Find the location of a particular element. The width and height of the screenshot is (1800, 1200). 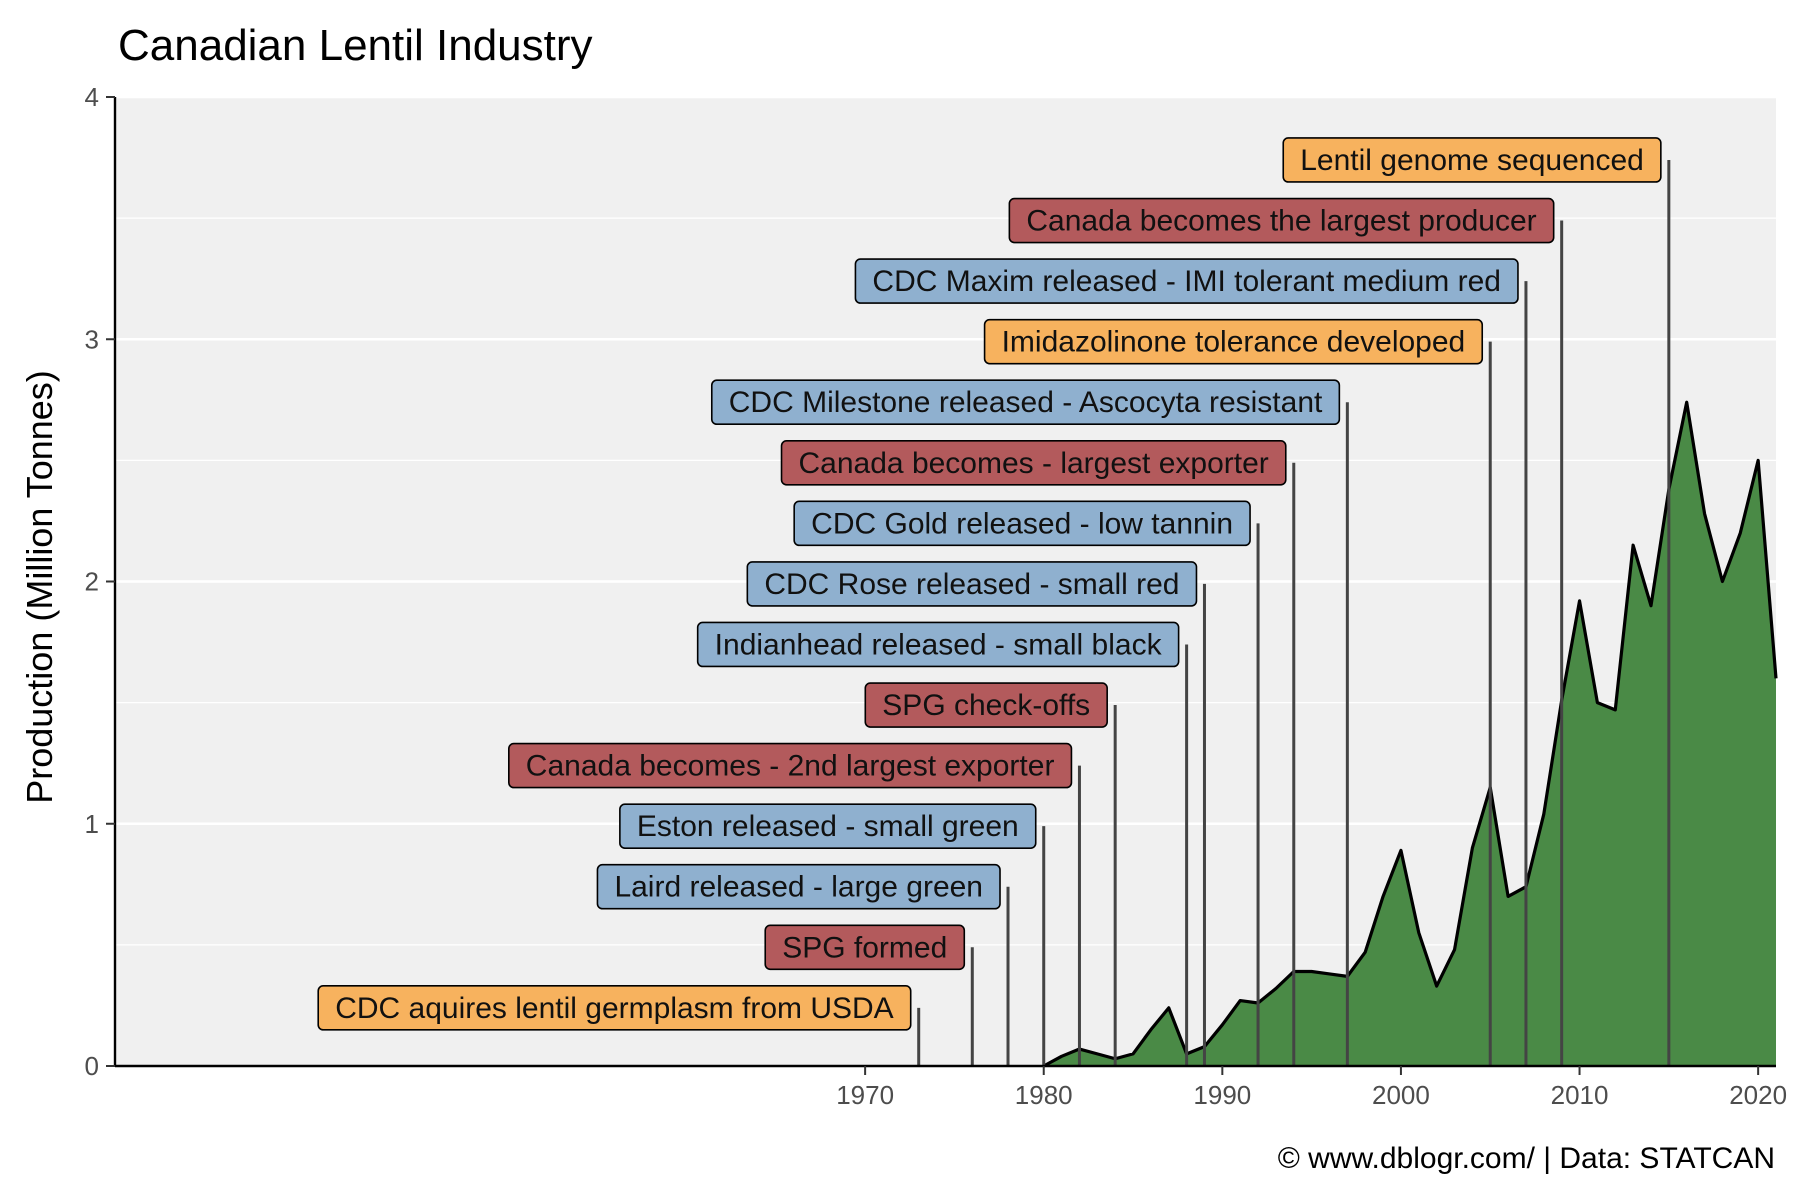

event-label: Canada becomes - 2nd largest exporter is located at coordinates (790, 765).